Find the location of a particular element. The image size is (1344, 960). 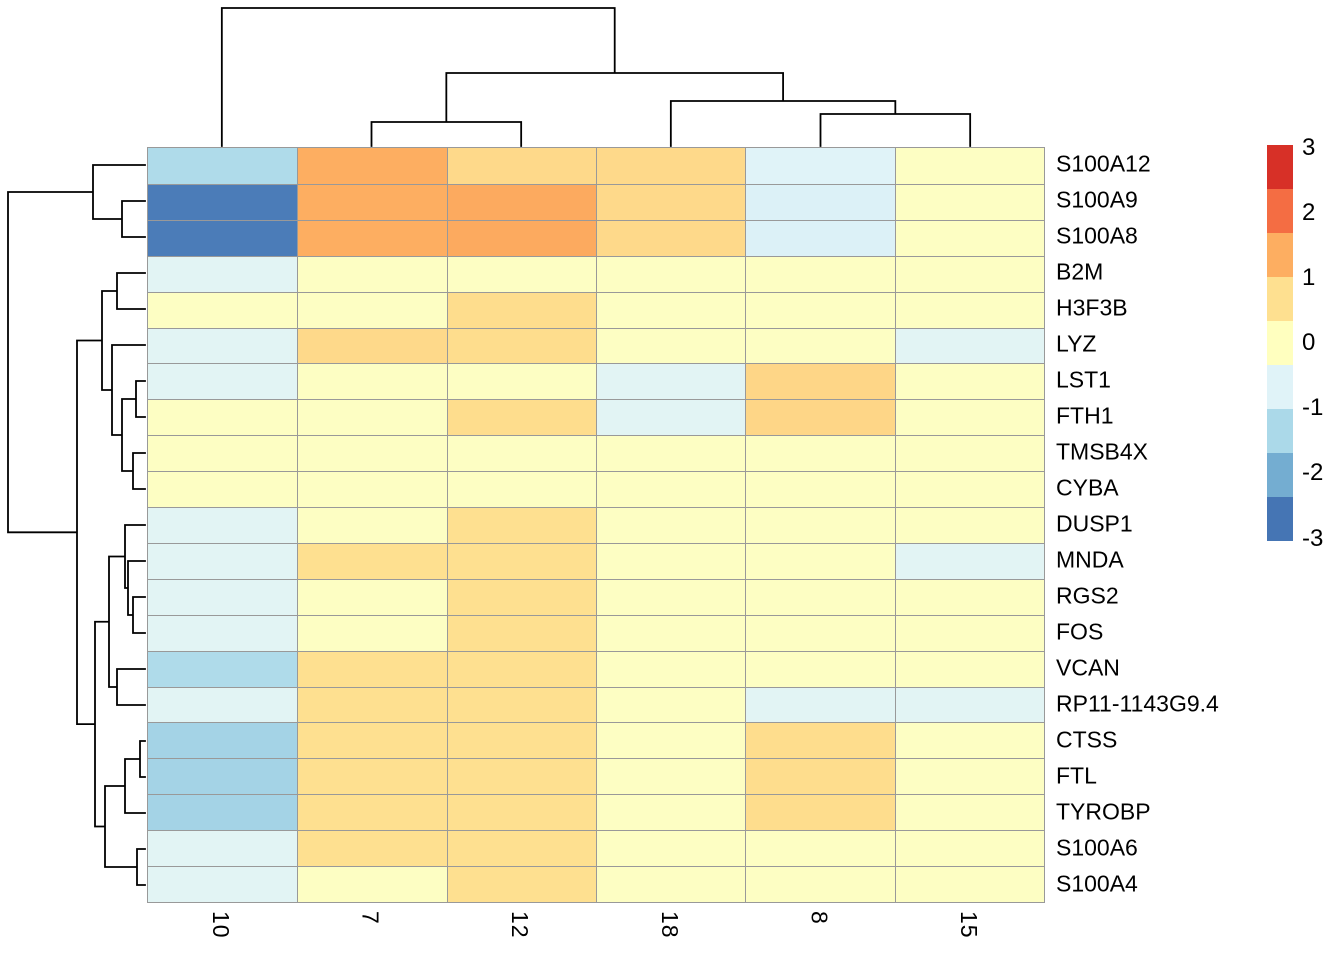

row-label: S100A8 is located at coordinates (1097, 235).